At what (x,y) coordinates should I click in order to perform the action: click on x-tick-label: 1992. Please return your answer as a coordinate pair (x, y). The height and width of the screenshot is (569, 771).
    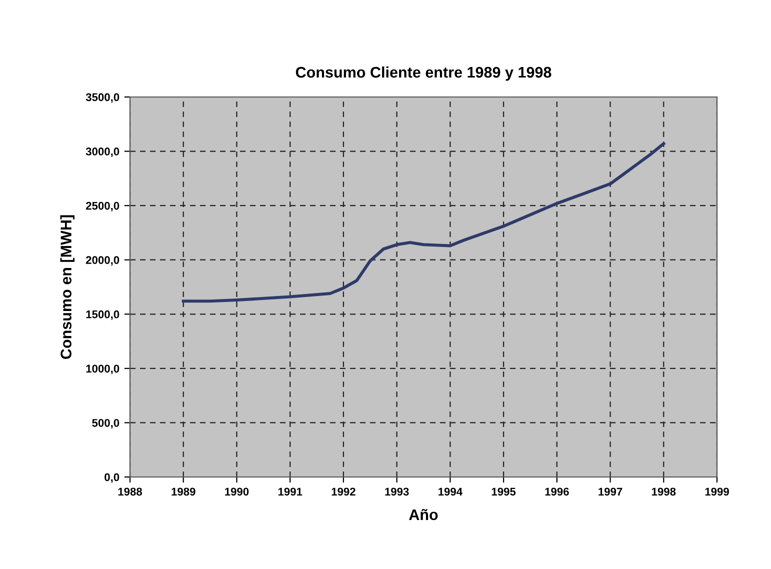
    Looking at the image, I should click on (344, 492).